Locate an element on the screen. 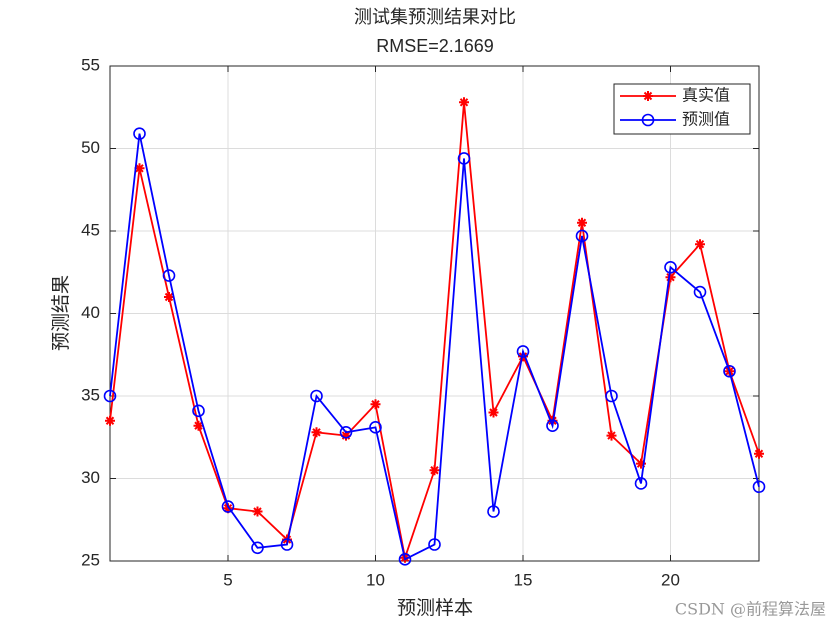  y-axis-label: 预测结果 is located at coordinates (61, 313).